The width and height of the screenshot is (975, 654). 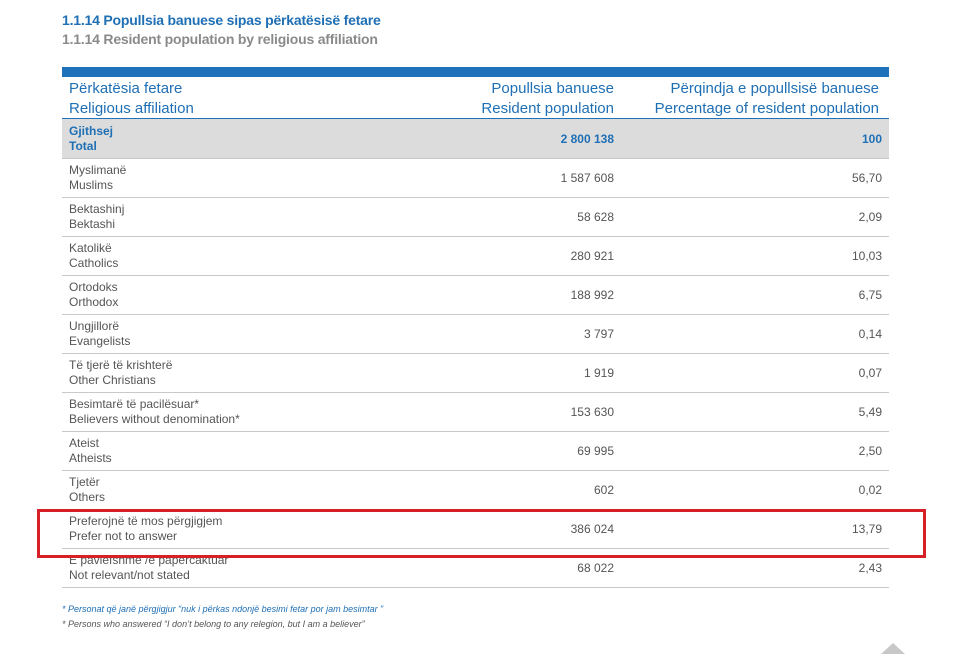 What do you see at coordinates (870, 295) in the screenshot?
I see `row-percent: 6,75` at bounding box center [870, 295].